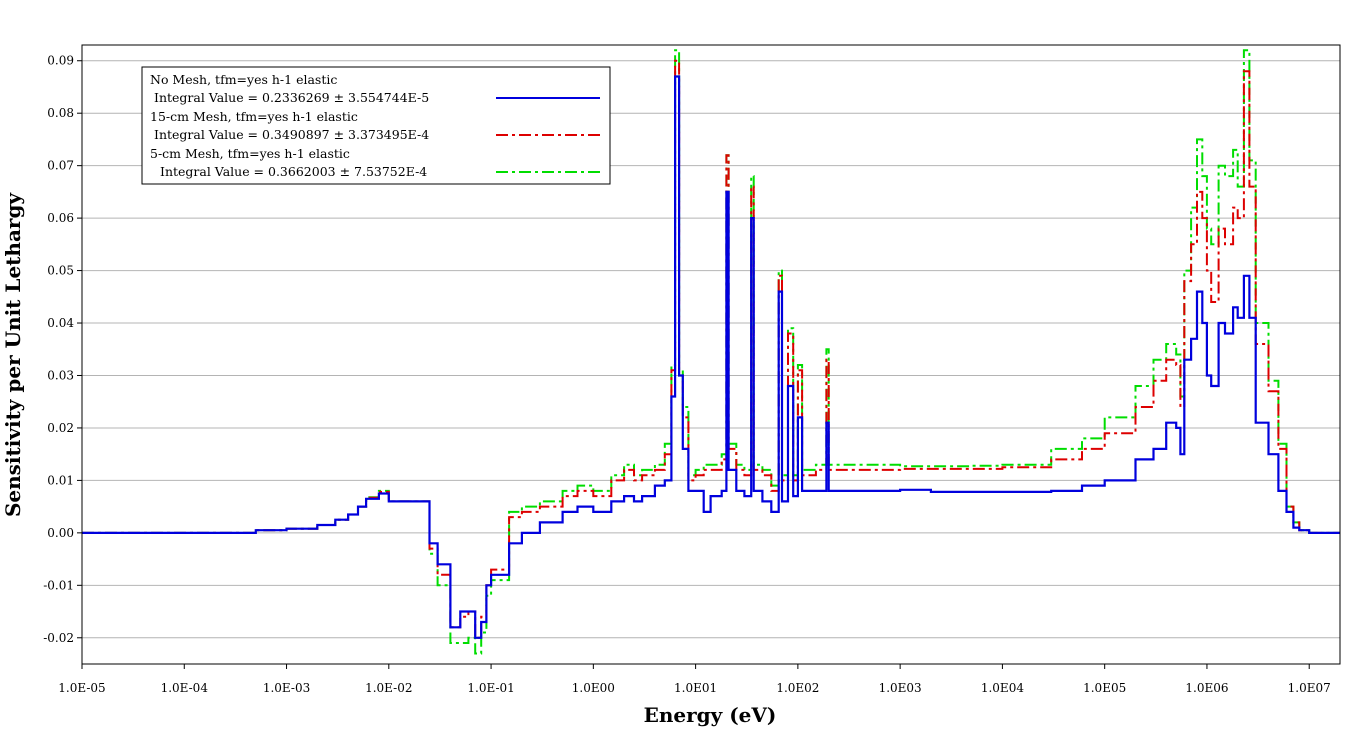  I want to click on x-tick-label: 1.0E-01, so click(490, 688).